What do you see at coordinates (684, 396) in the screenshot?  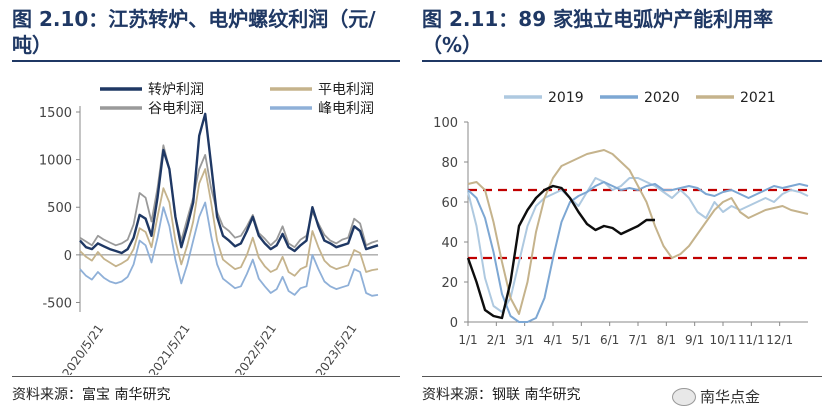 I see `wechat-icon` at bounding box center [684, 396].